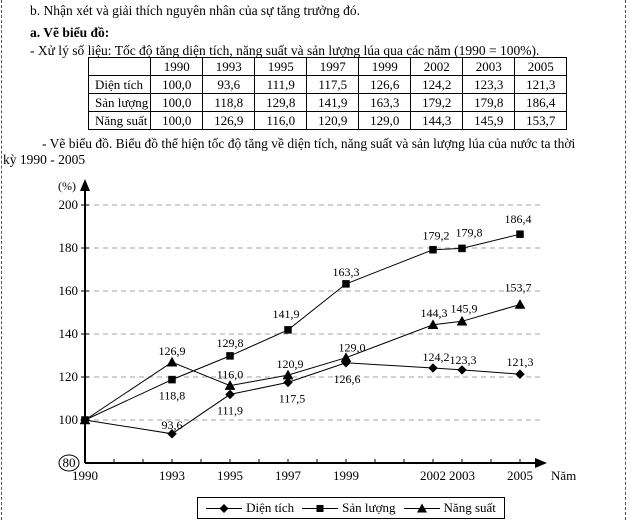  I want to click on data-point-label: 121,3, so click(520, 362).